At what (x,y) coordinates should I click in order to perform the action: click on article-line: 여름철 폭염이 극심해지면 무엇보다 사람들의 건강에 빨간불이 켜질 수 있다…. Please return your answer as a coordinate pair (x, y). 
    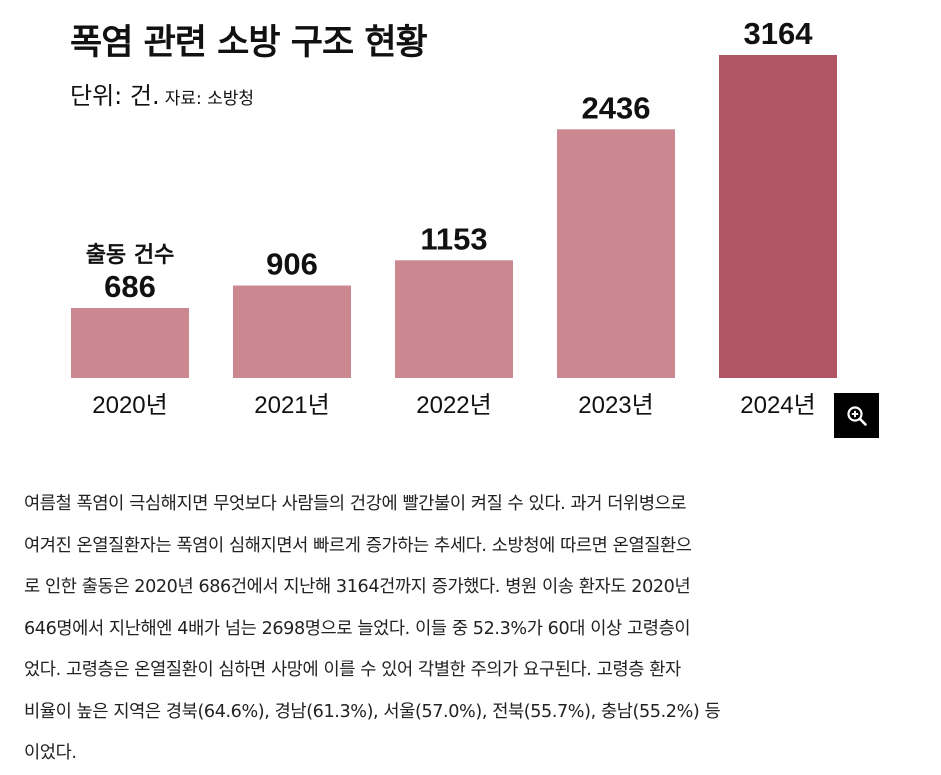
    Looking at the image, I should click on (355, 504).